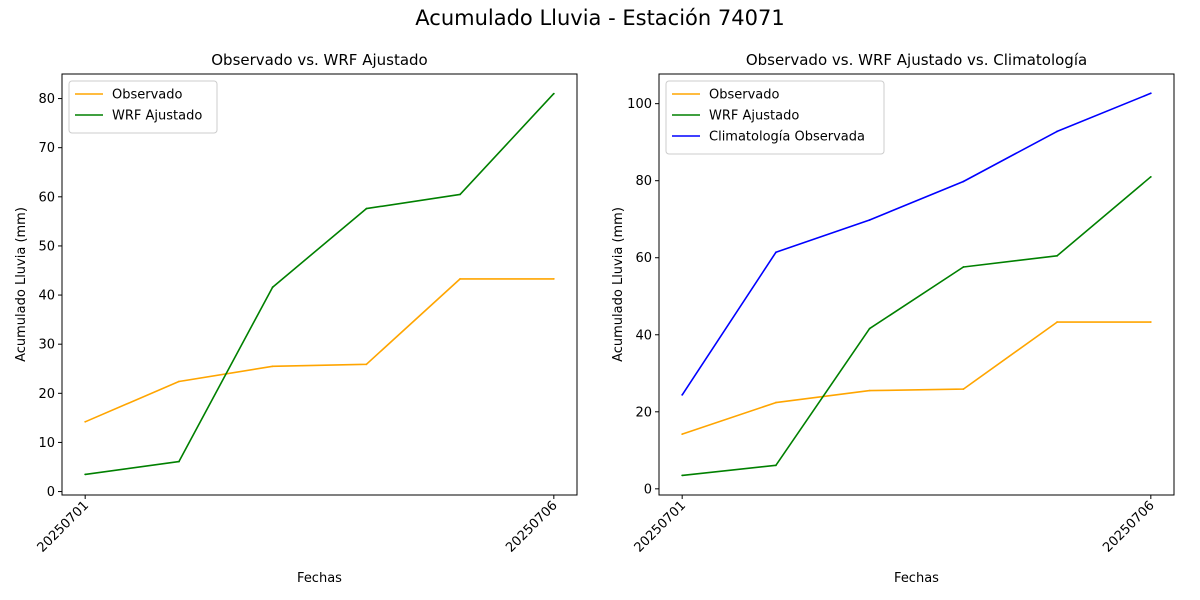  I want to click on y-tick-label: 70, so click(46, 148).